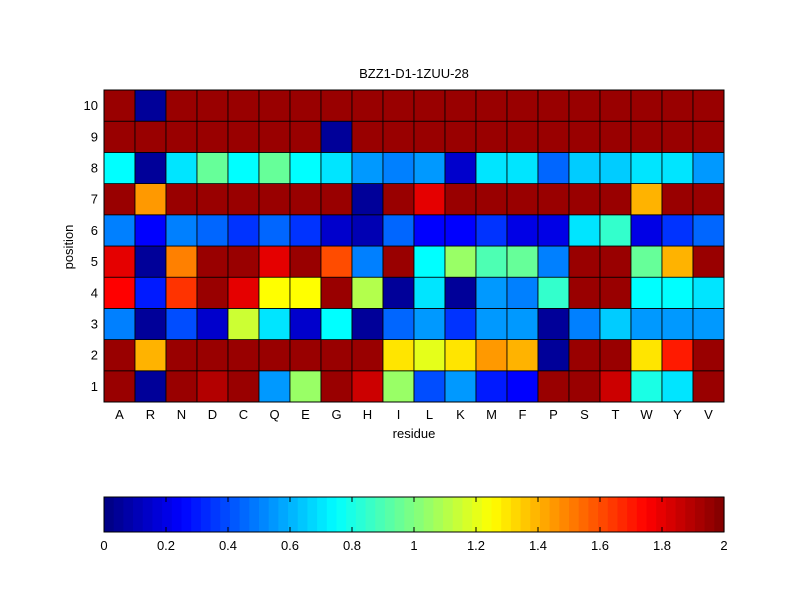  What do you see at coordinates (476, 545) in the screenshot?
I see `colorbar-tick-label: 1.2` at bounding box center [476, 545].